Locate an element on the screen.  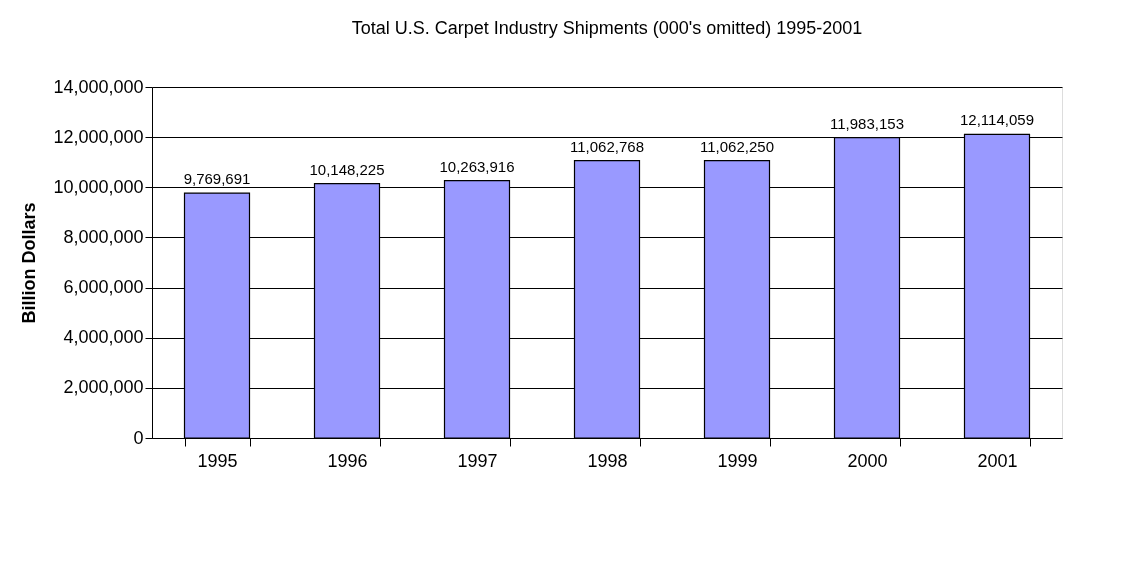
y-tick-label: 14,000,000 is located at coordinates (98, 86).